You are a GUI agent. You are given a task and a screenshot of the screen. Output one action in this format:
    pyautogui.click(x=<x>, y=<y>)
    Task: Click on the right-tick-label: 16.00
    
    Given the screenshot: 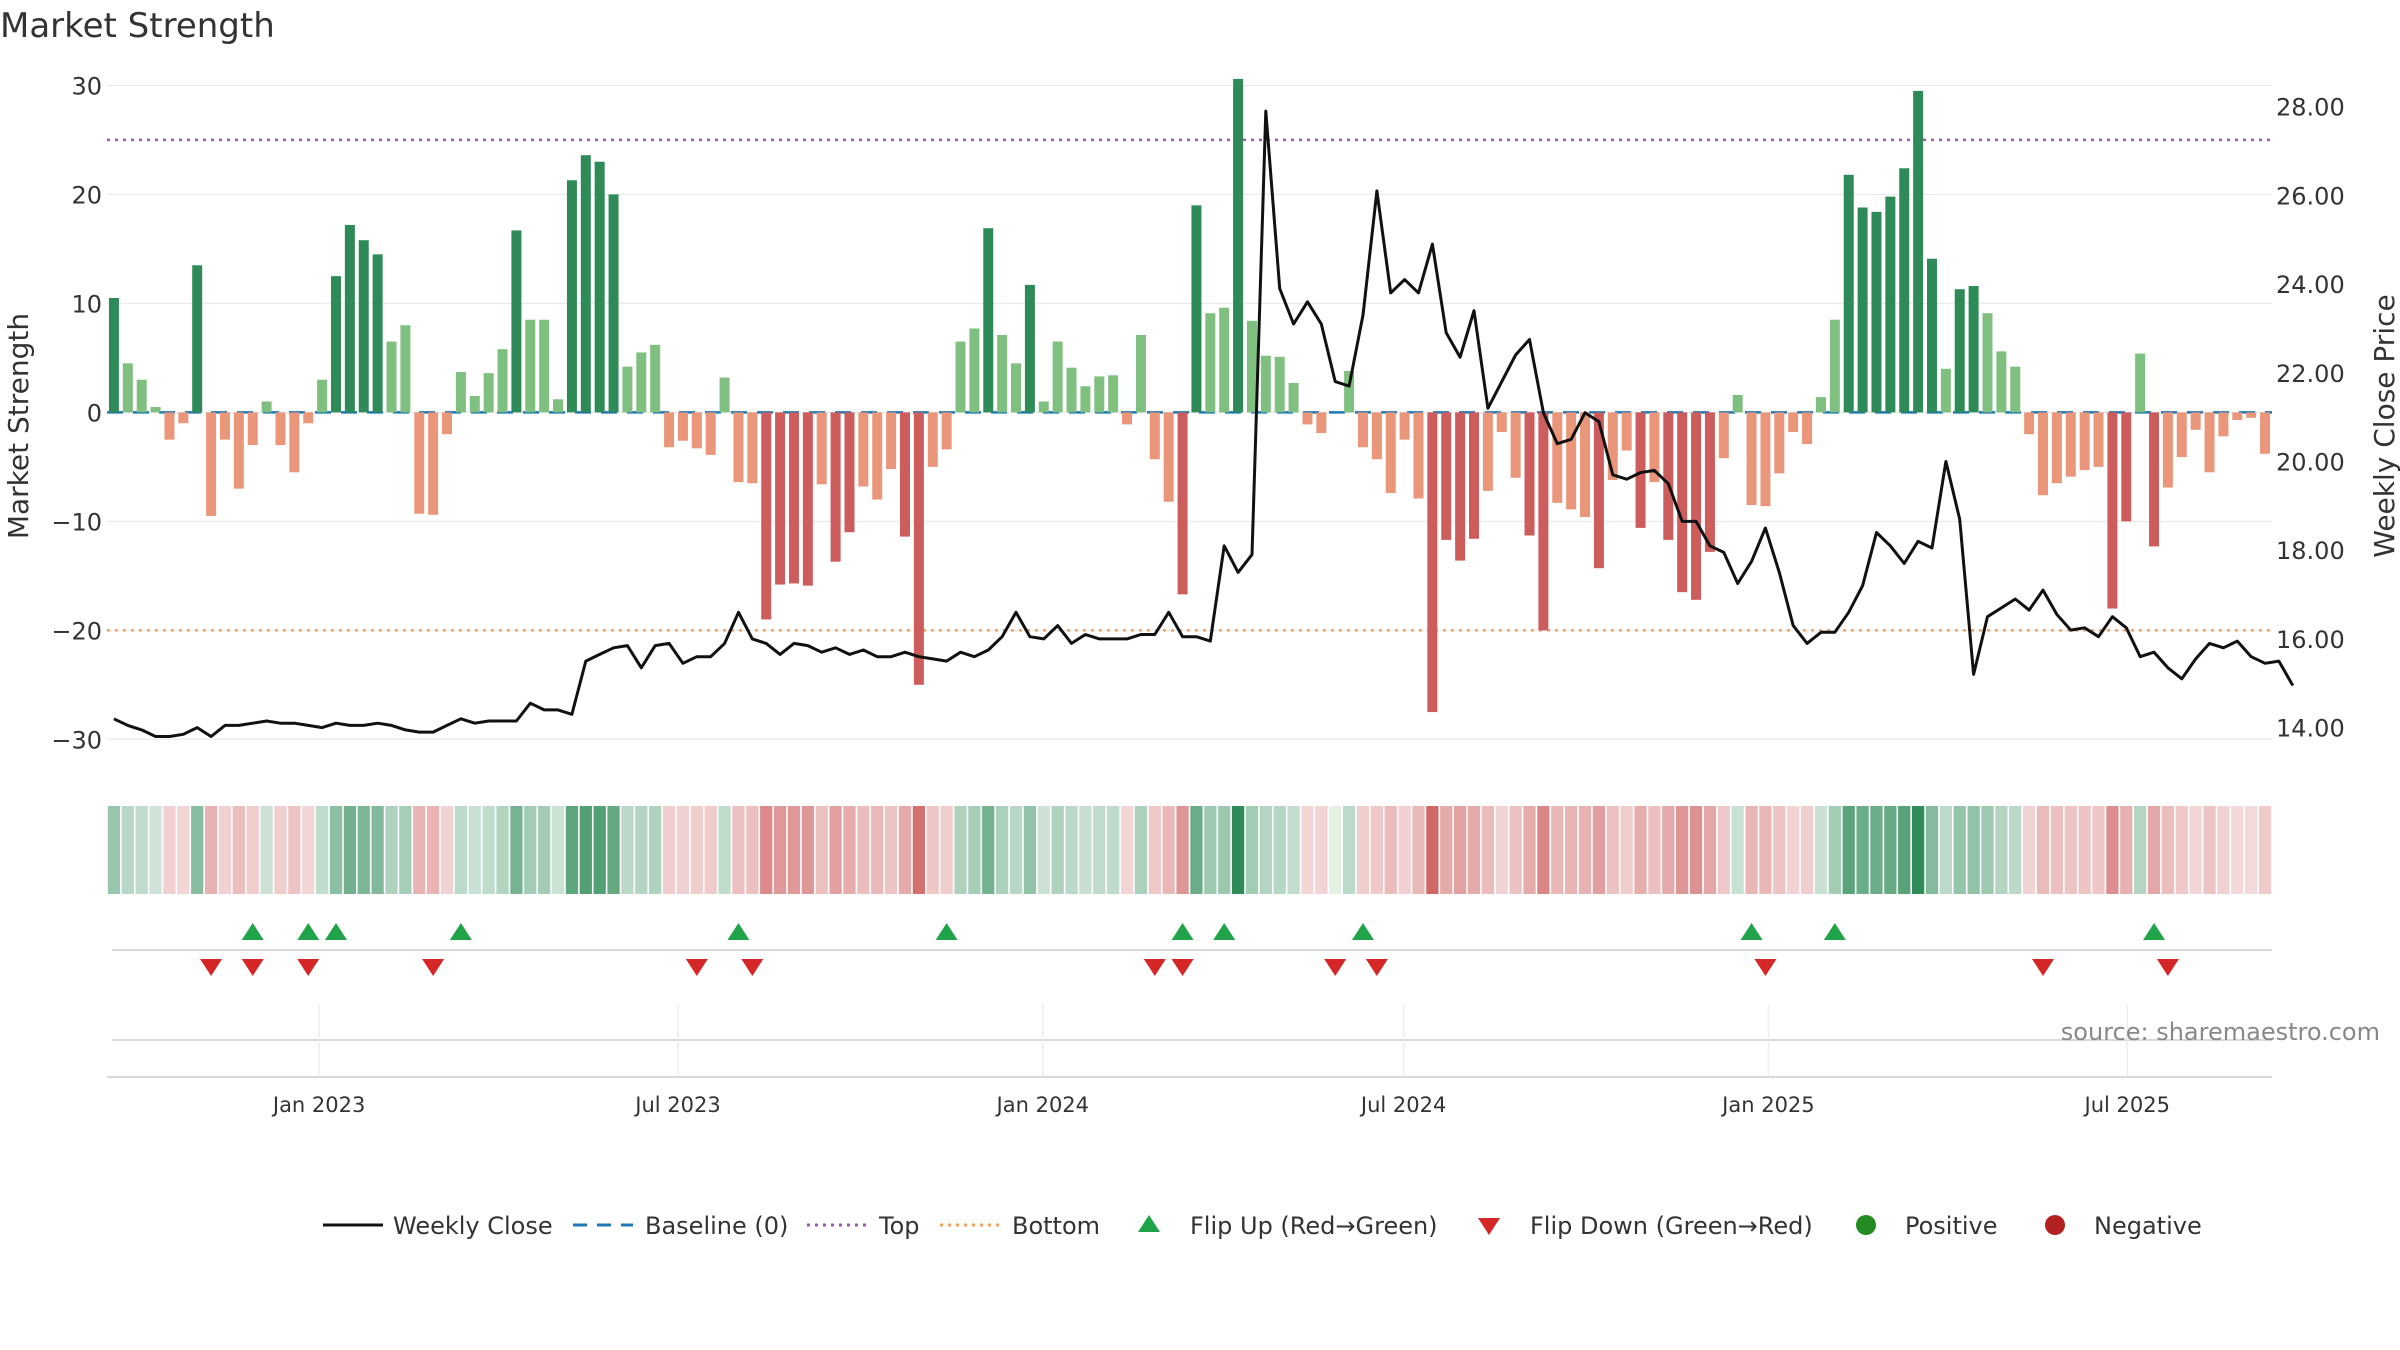 What is the action you would take?
    pyautogui.click(x=2310, y=640)
    